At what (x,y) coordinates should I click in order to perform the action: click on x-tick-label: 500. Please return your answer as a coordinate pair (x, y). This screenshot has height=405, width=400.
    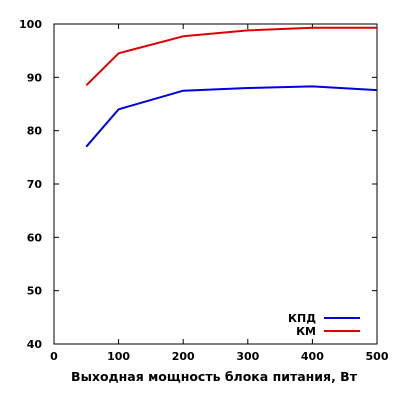
    Looking at the image, I should click on (377, 356).